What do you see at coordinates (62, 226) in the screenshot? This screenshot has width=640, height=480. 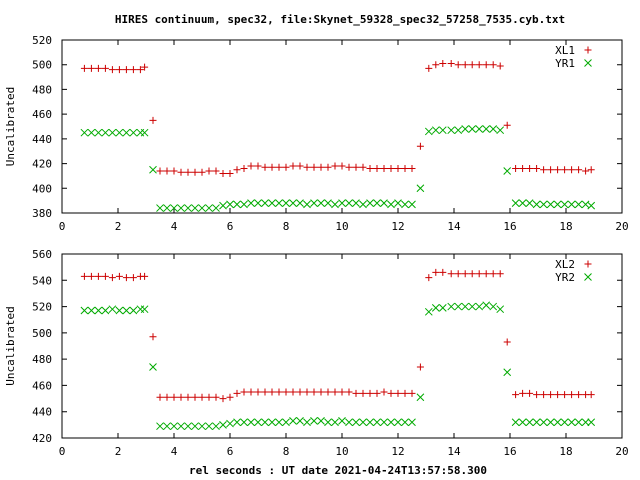 I see `x-tick-label: 0` at bounding box center [62, 226].